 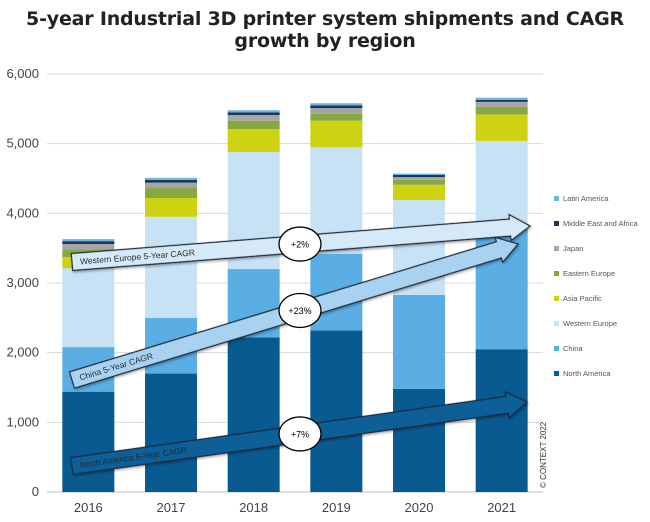 What do you see at coordinates (590, 323) in the screenshot?
I see `legend-entry: Western Europe` at bounding box center [590, 323].